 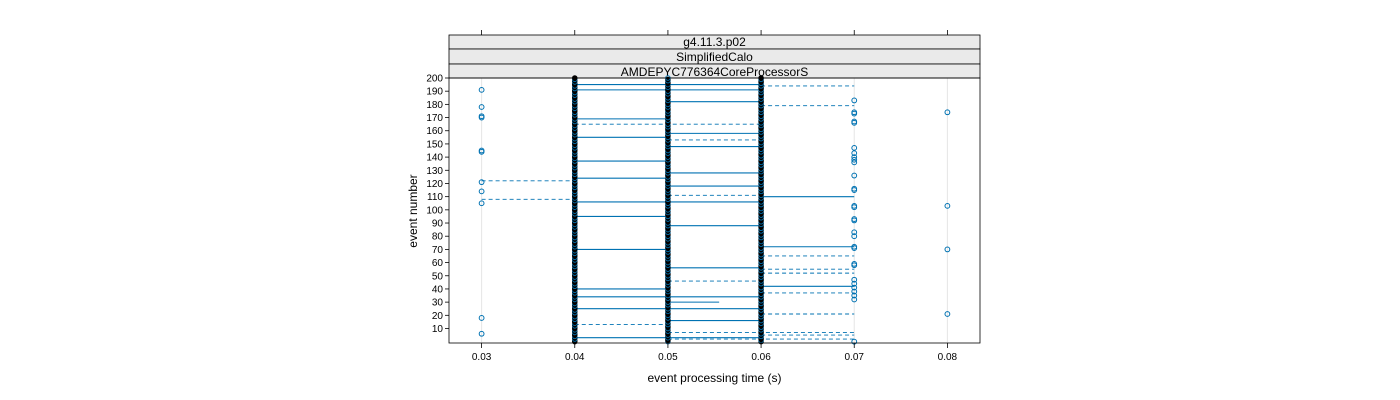 What do you see at coordinates (668, 357) in the screenshot?
I see `x-tick-label: 0.05` at bounding box center [668, 357].